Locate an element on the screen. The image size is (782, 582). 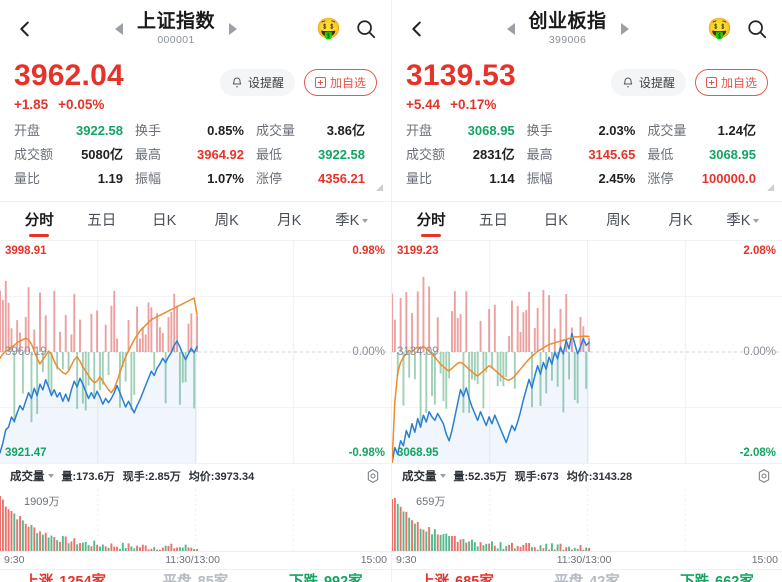
breadth-advancing: 上涨 1254家 is located at coordinates (65, 576).